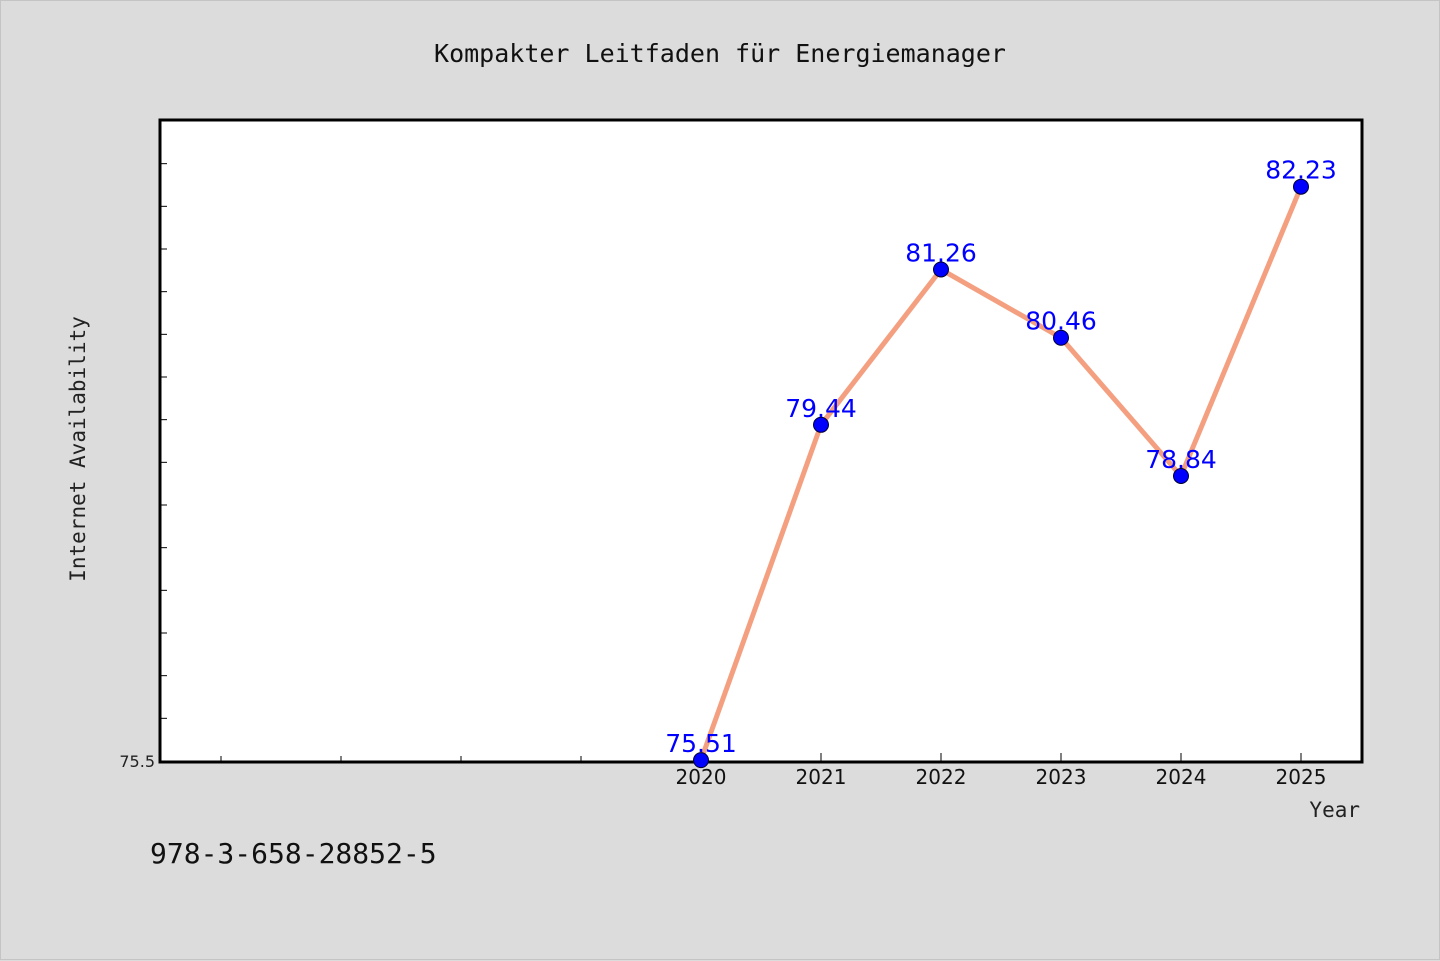 The width and height of the screenshot is (1440, 961). Describe the element at coordinates (78, 449) in the screenshot. I see `y-axis-label: Internet Availability` at that location.